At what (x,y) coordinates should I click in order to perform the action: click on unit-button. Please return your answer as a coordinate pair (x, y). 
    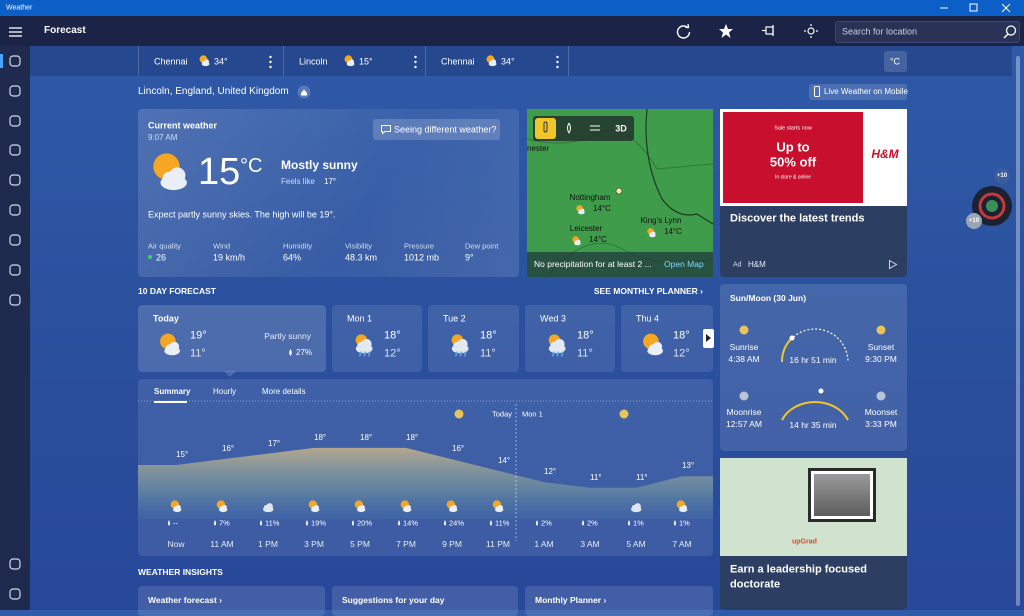
    Looking at the image, I should click on (895, 61).